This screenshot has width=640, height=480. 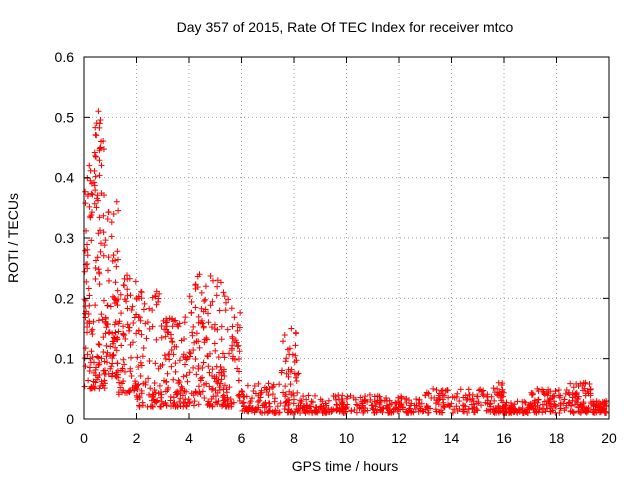 What do you see at coordinates (345, 466) in the screenshot?
I see `x-axis-title: GPS time / hours` at bounding box center [345, 466].